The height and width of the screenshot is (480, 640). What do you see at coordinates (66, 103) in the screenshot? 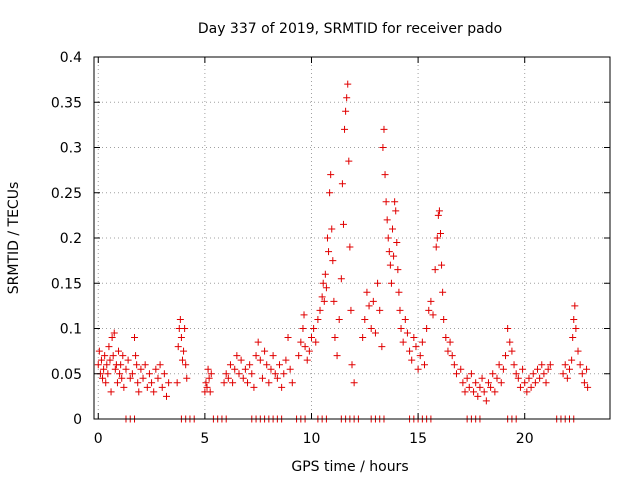
I see `y-tick-label: 0.35` at bounding box center [66, 103].